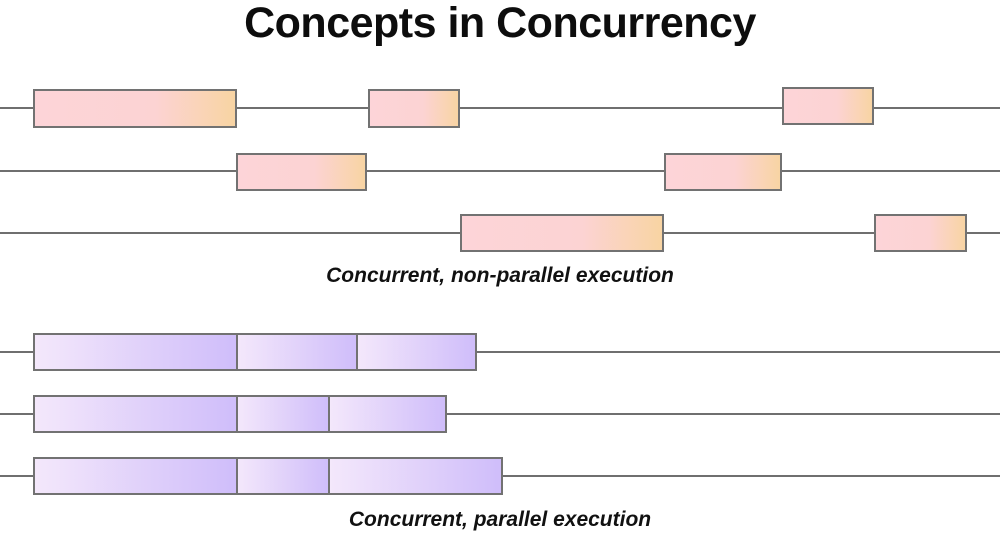 This screenshot has width=1000, height=533. I want to click on parallel-caption: Concurrent, parallel execution, so click(500, 519).